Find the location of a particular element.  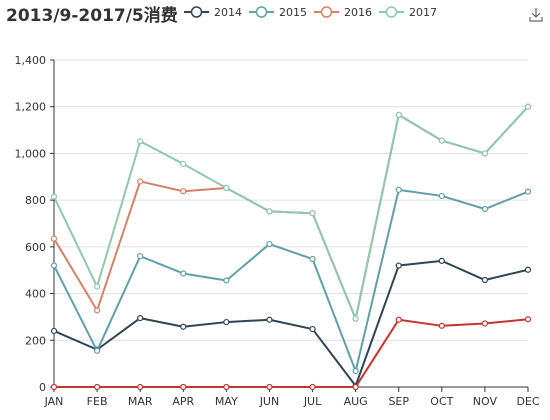

legend-label: 2017 is located at coordinates (423, 12).